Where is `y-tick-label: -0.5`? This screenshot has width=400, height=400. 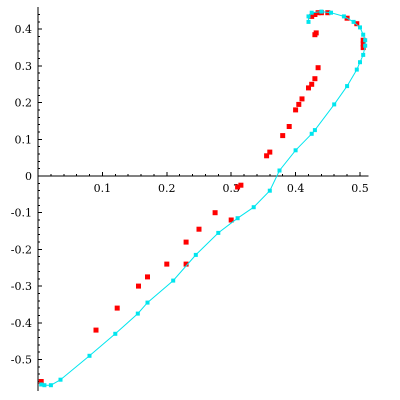 y-tick-label: -0.5 is located at coordinates (21, 360).